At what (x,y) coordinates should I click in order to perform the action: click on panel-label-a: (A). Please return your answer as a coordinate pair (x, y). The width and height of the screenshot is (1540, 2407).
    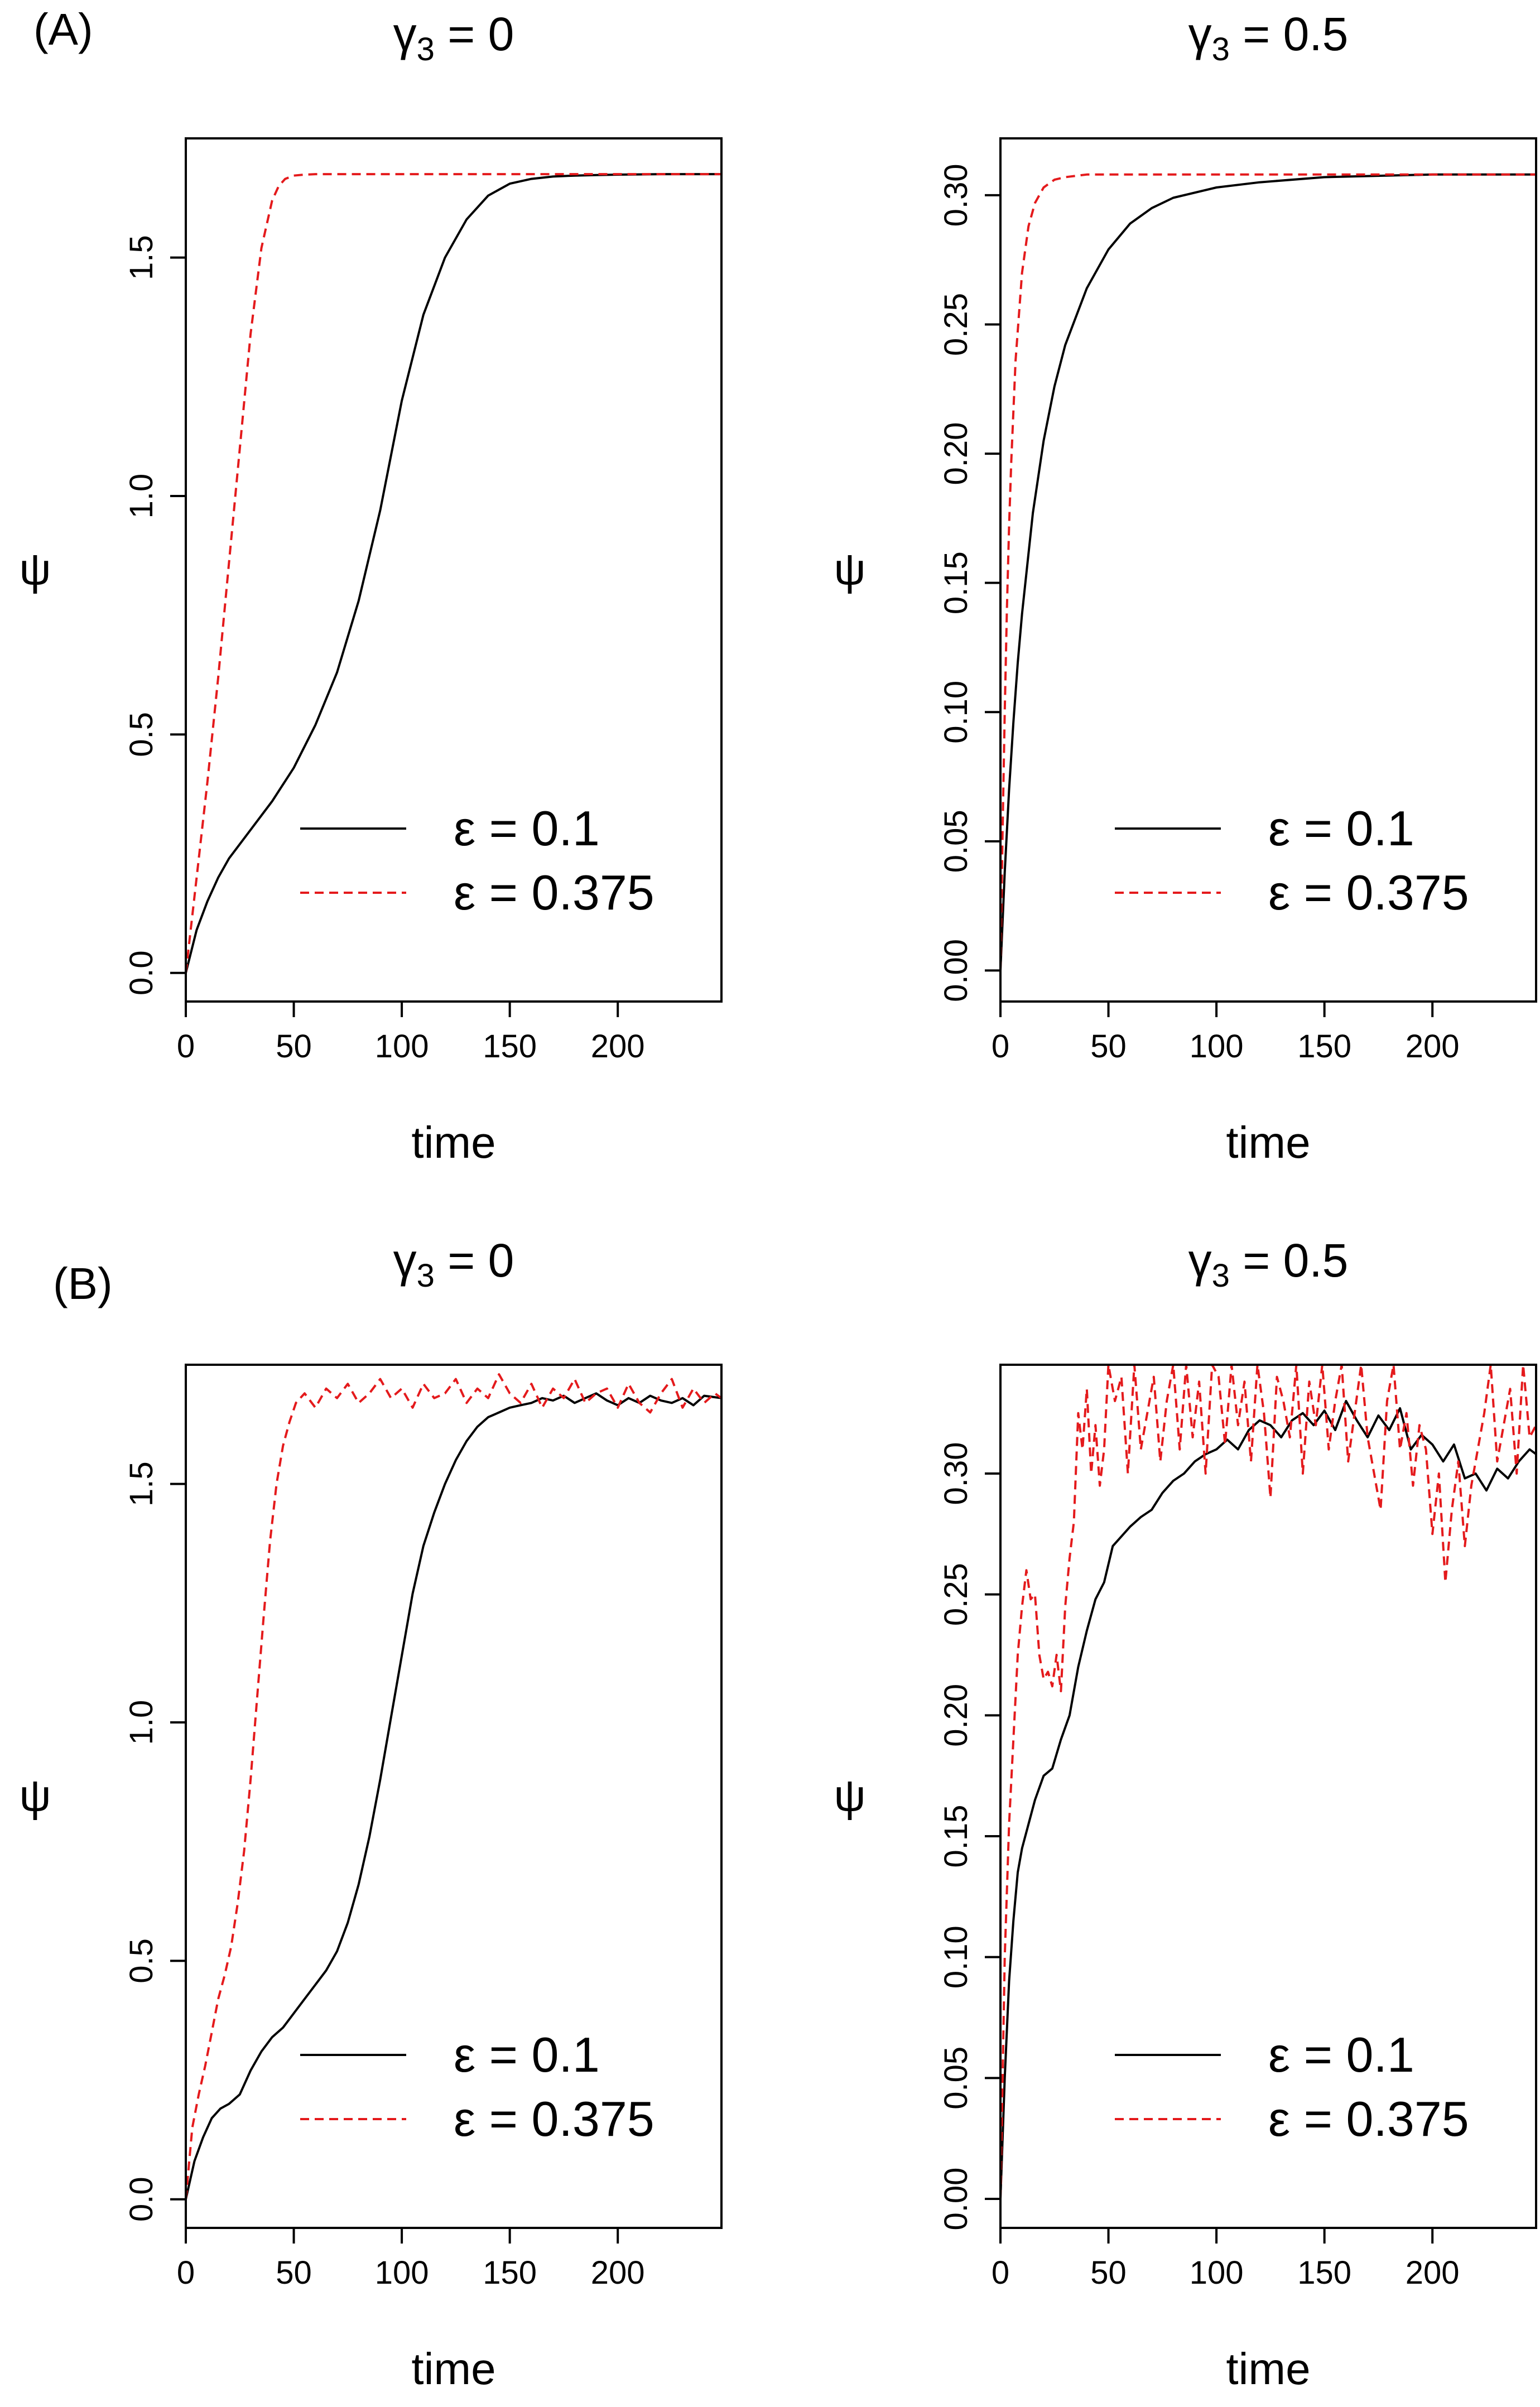
    Looking at the image, I should click on (63, 29).